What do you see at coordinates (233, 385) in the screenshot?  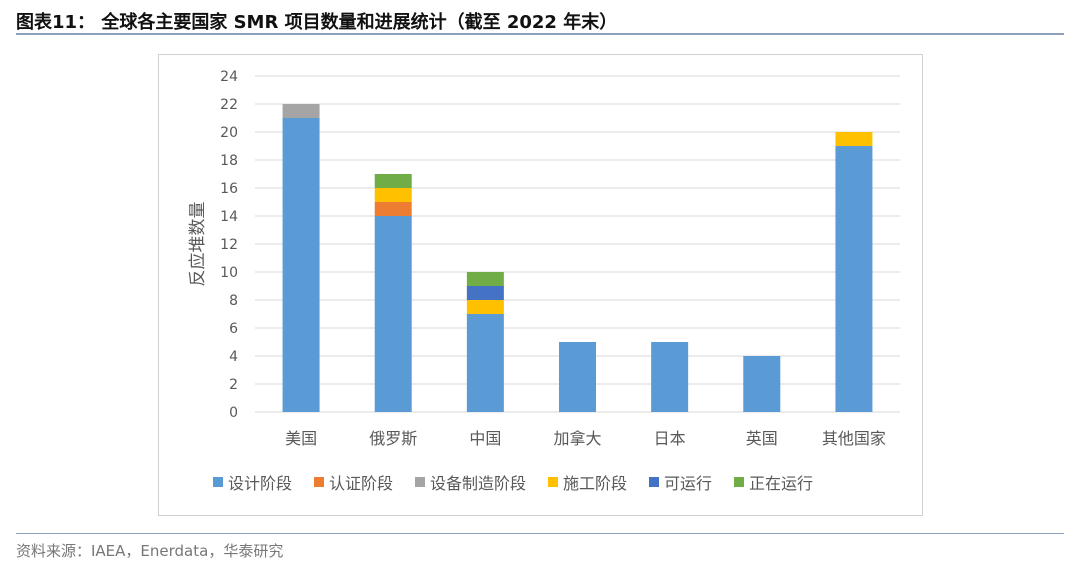 I see `y-tick-label: 2` at bounding box center [233, 385].